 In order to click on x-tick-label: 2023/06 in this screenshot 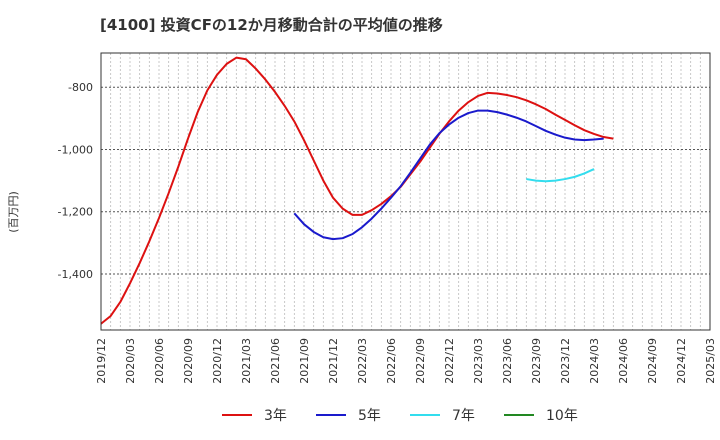, I will do `click(507, 361)`.